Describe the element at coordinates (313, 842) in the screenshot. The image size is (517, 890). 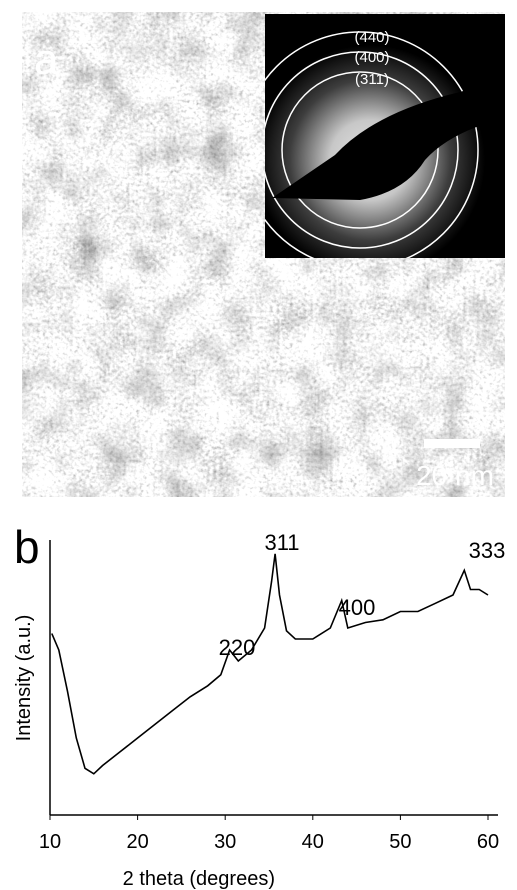
I see `x-tick-label: 40` at that location.